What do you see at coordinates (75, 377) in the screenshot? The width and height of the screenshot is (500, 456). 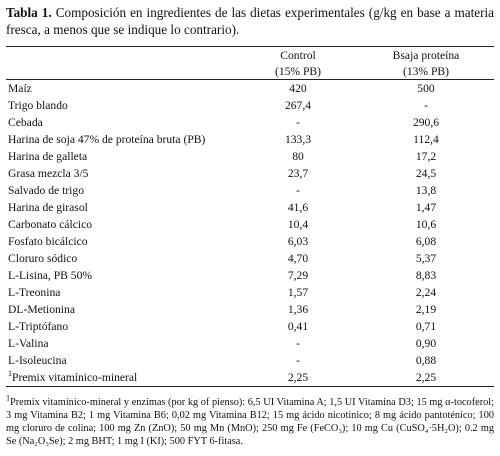 I see `cell-text: Premix vitamínico-mineral` at bounding box center [75, 377].